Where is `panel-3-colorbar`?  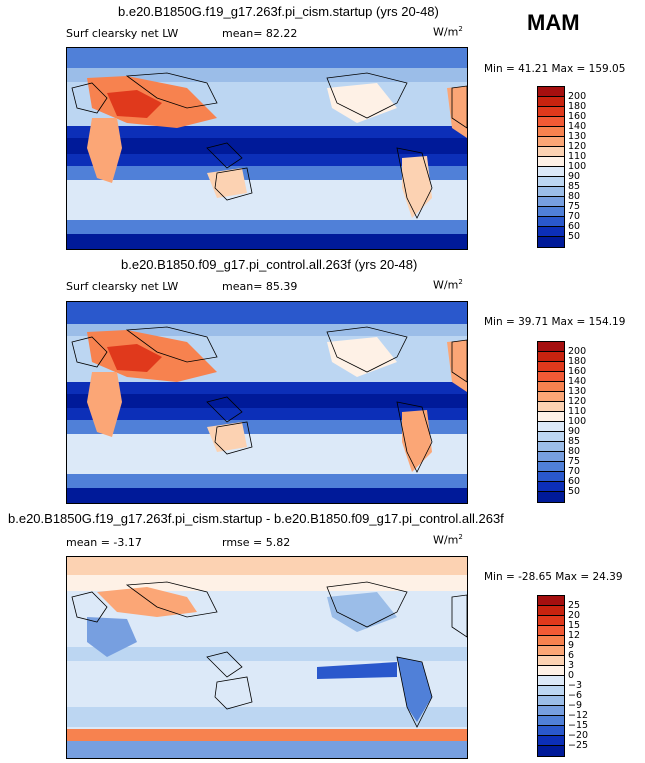 panel-3-colorbar is located at coordinates (551, 676).